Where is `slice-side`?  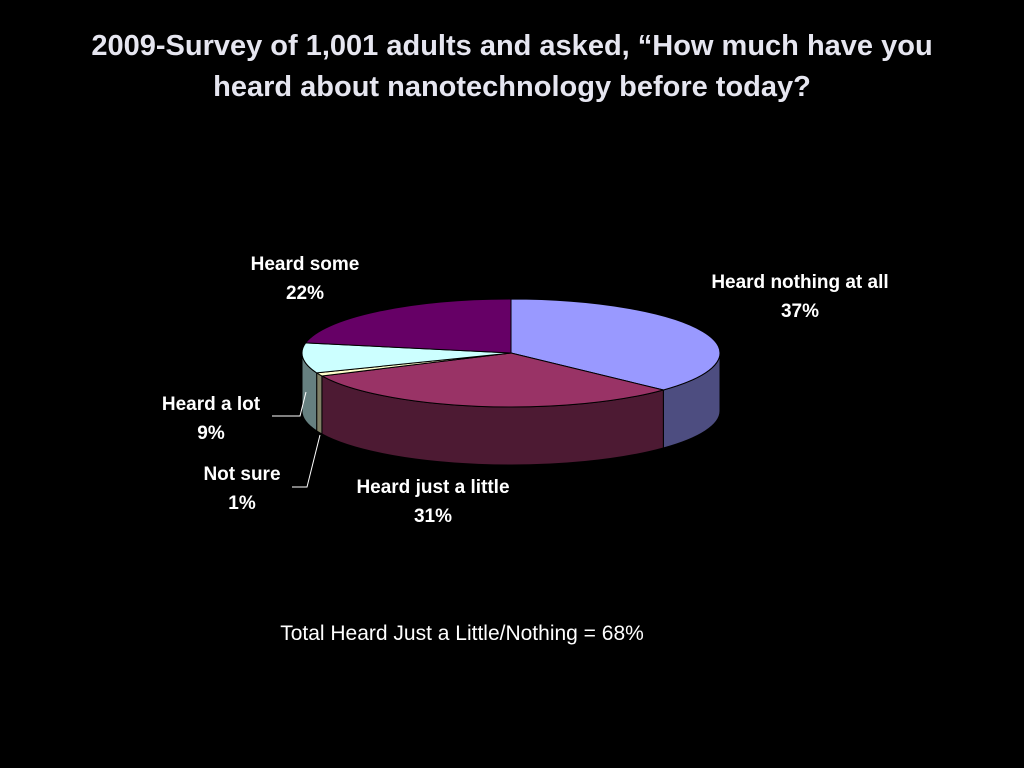
slice-side is located at coordinates (319, 403).